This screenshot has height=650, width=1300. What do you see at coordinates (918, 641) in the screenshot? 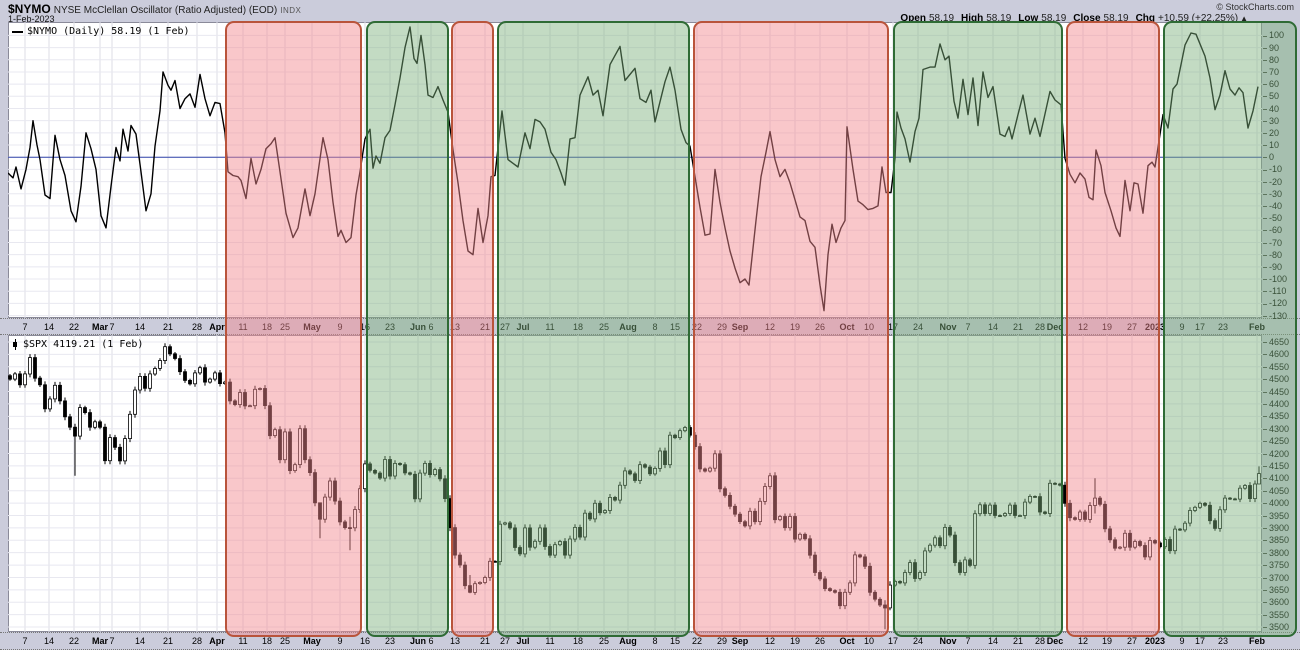
I see `x-tick-label: 24` at bounding box center [918, 641].